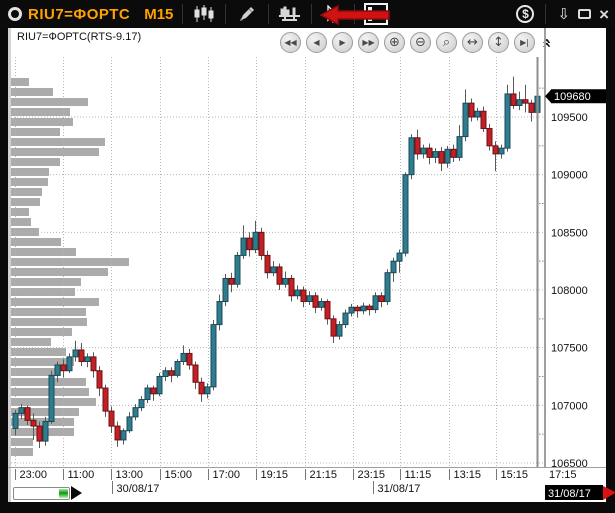 This screenshot has height=513, width=615. Describe the element at coordinates (275, 475) in the screenshot. I see `time-tick-label: 19:15` at that location.